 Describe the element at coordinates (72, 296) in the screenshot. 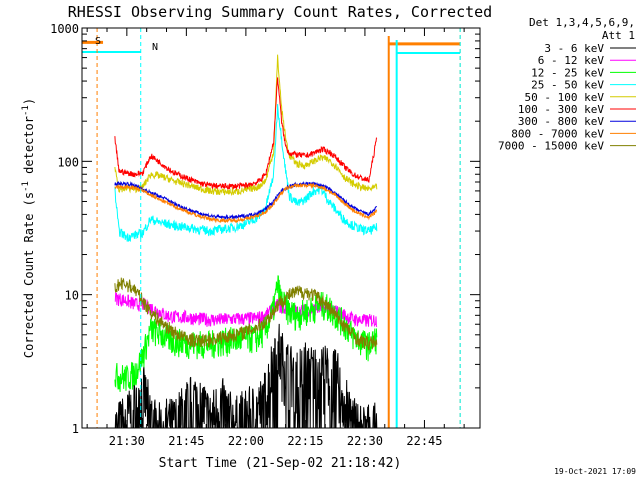

I see `y-tick-label: 10` at that location.